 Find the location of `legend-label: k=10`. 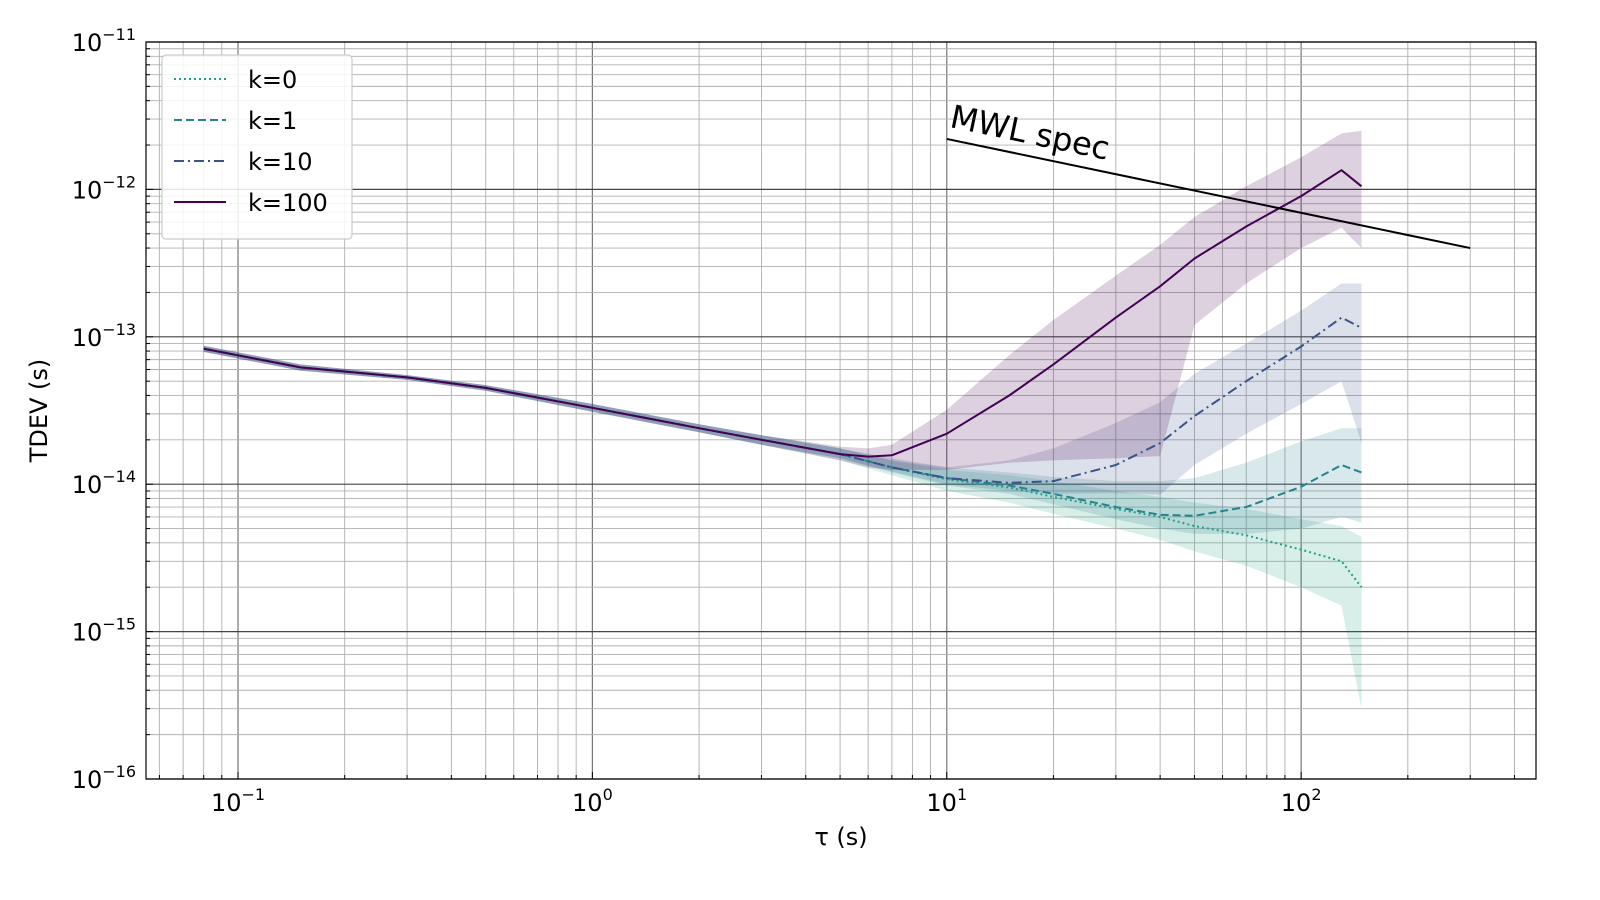

legend-label: k=10 is located at coordinates (280, 162).